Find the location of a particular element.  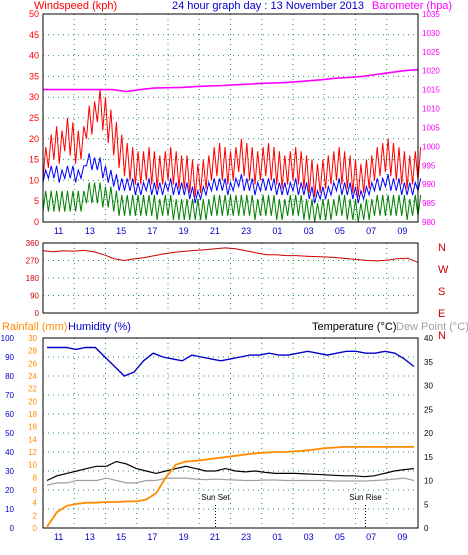

windspeed-tick: 25 is located at coordinates (34, 118).